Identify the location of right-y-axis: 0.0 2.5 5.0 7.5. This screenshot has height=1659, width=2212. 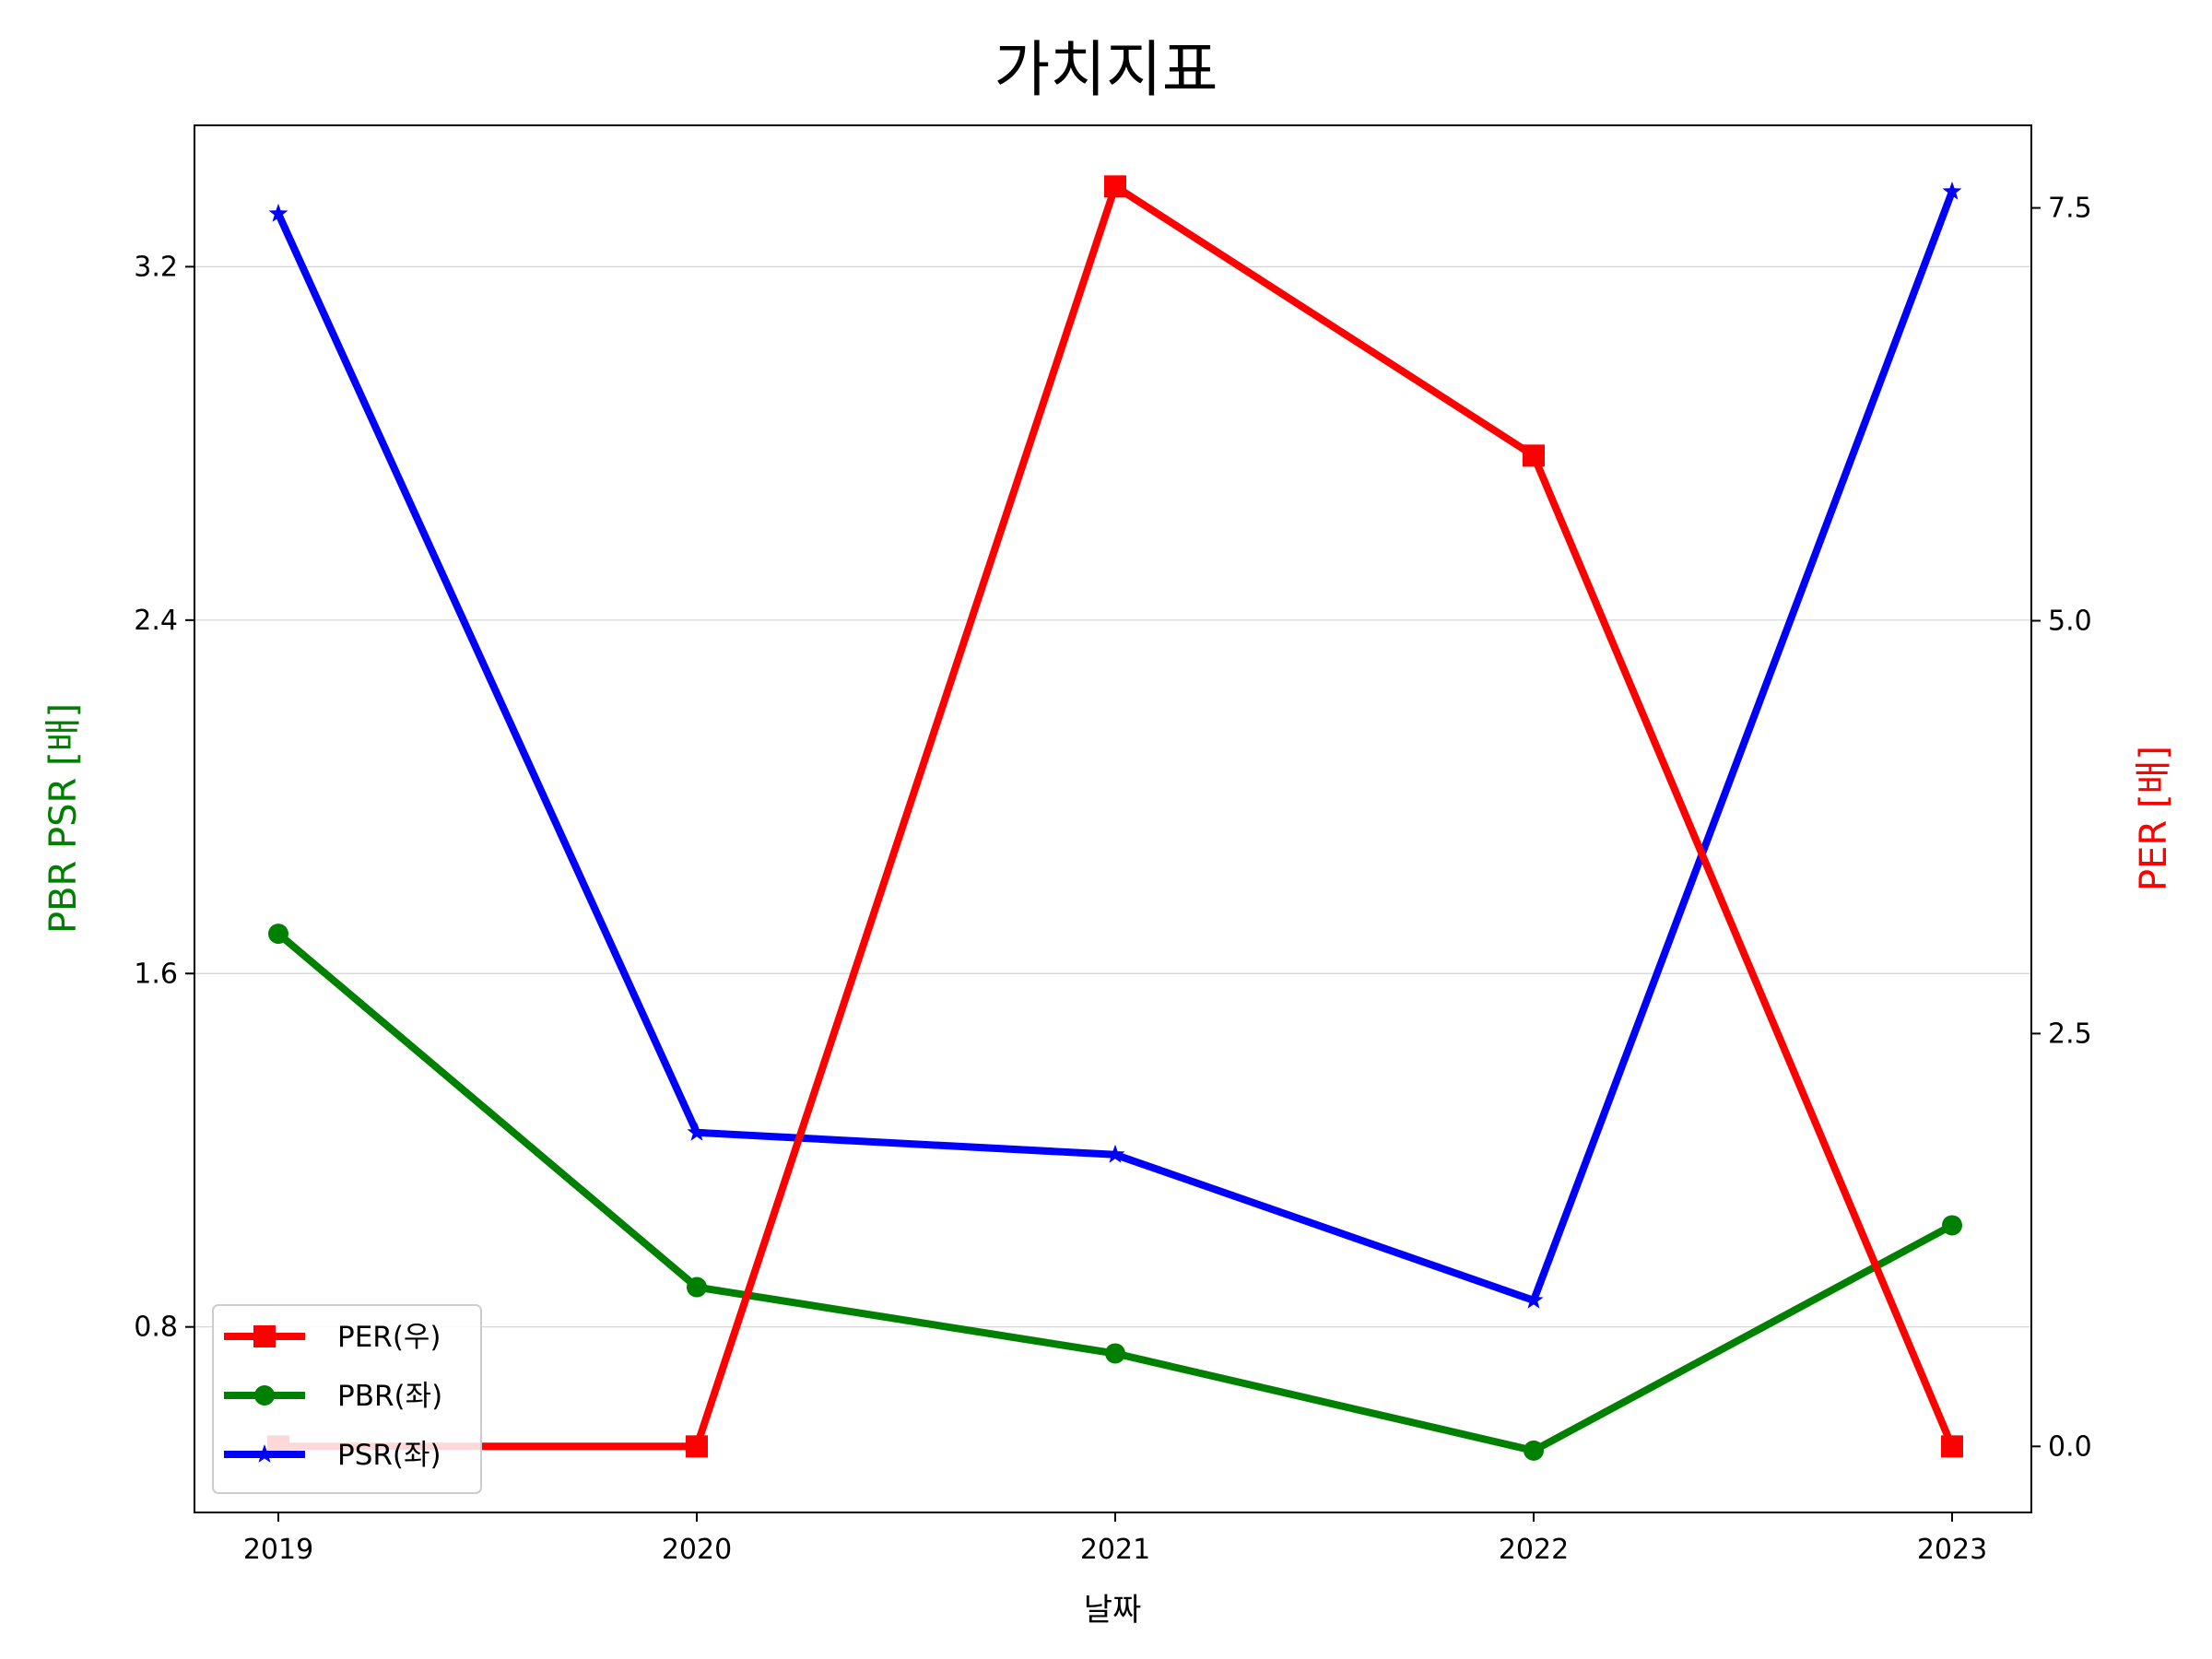
(2061, 828).